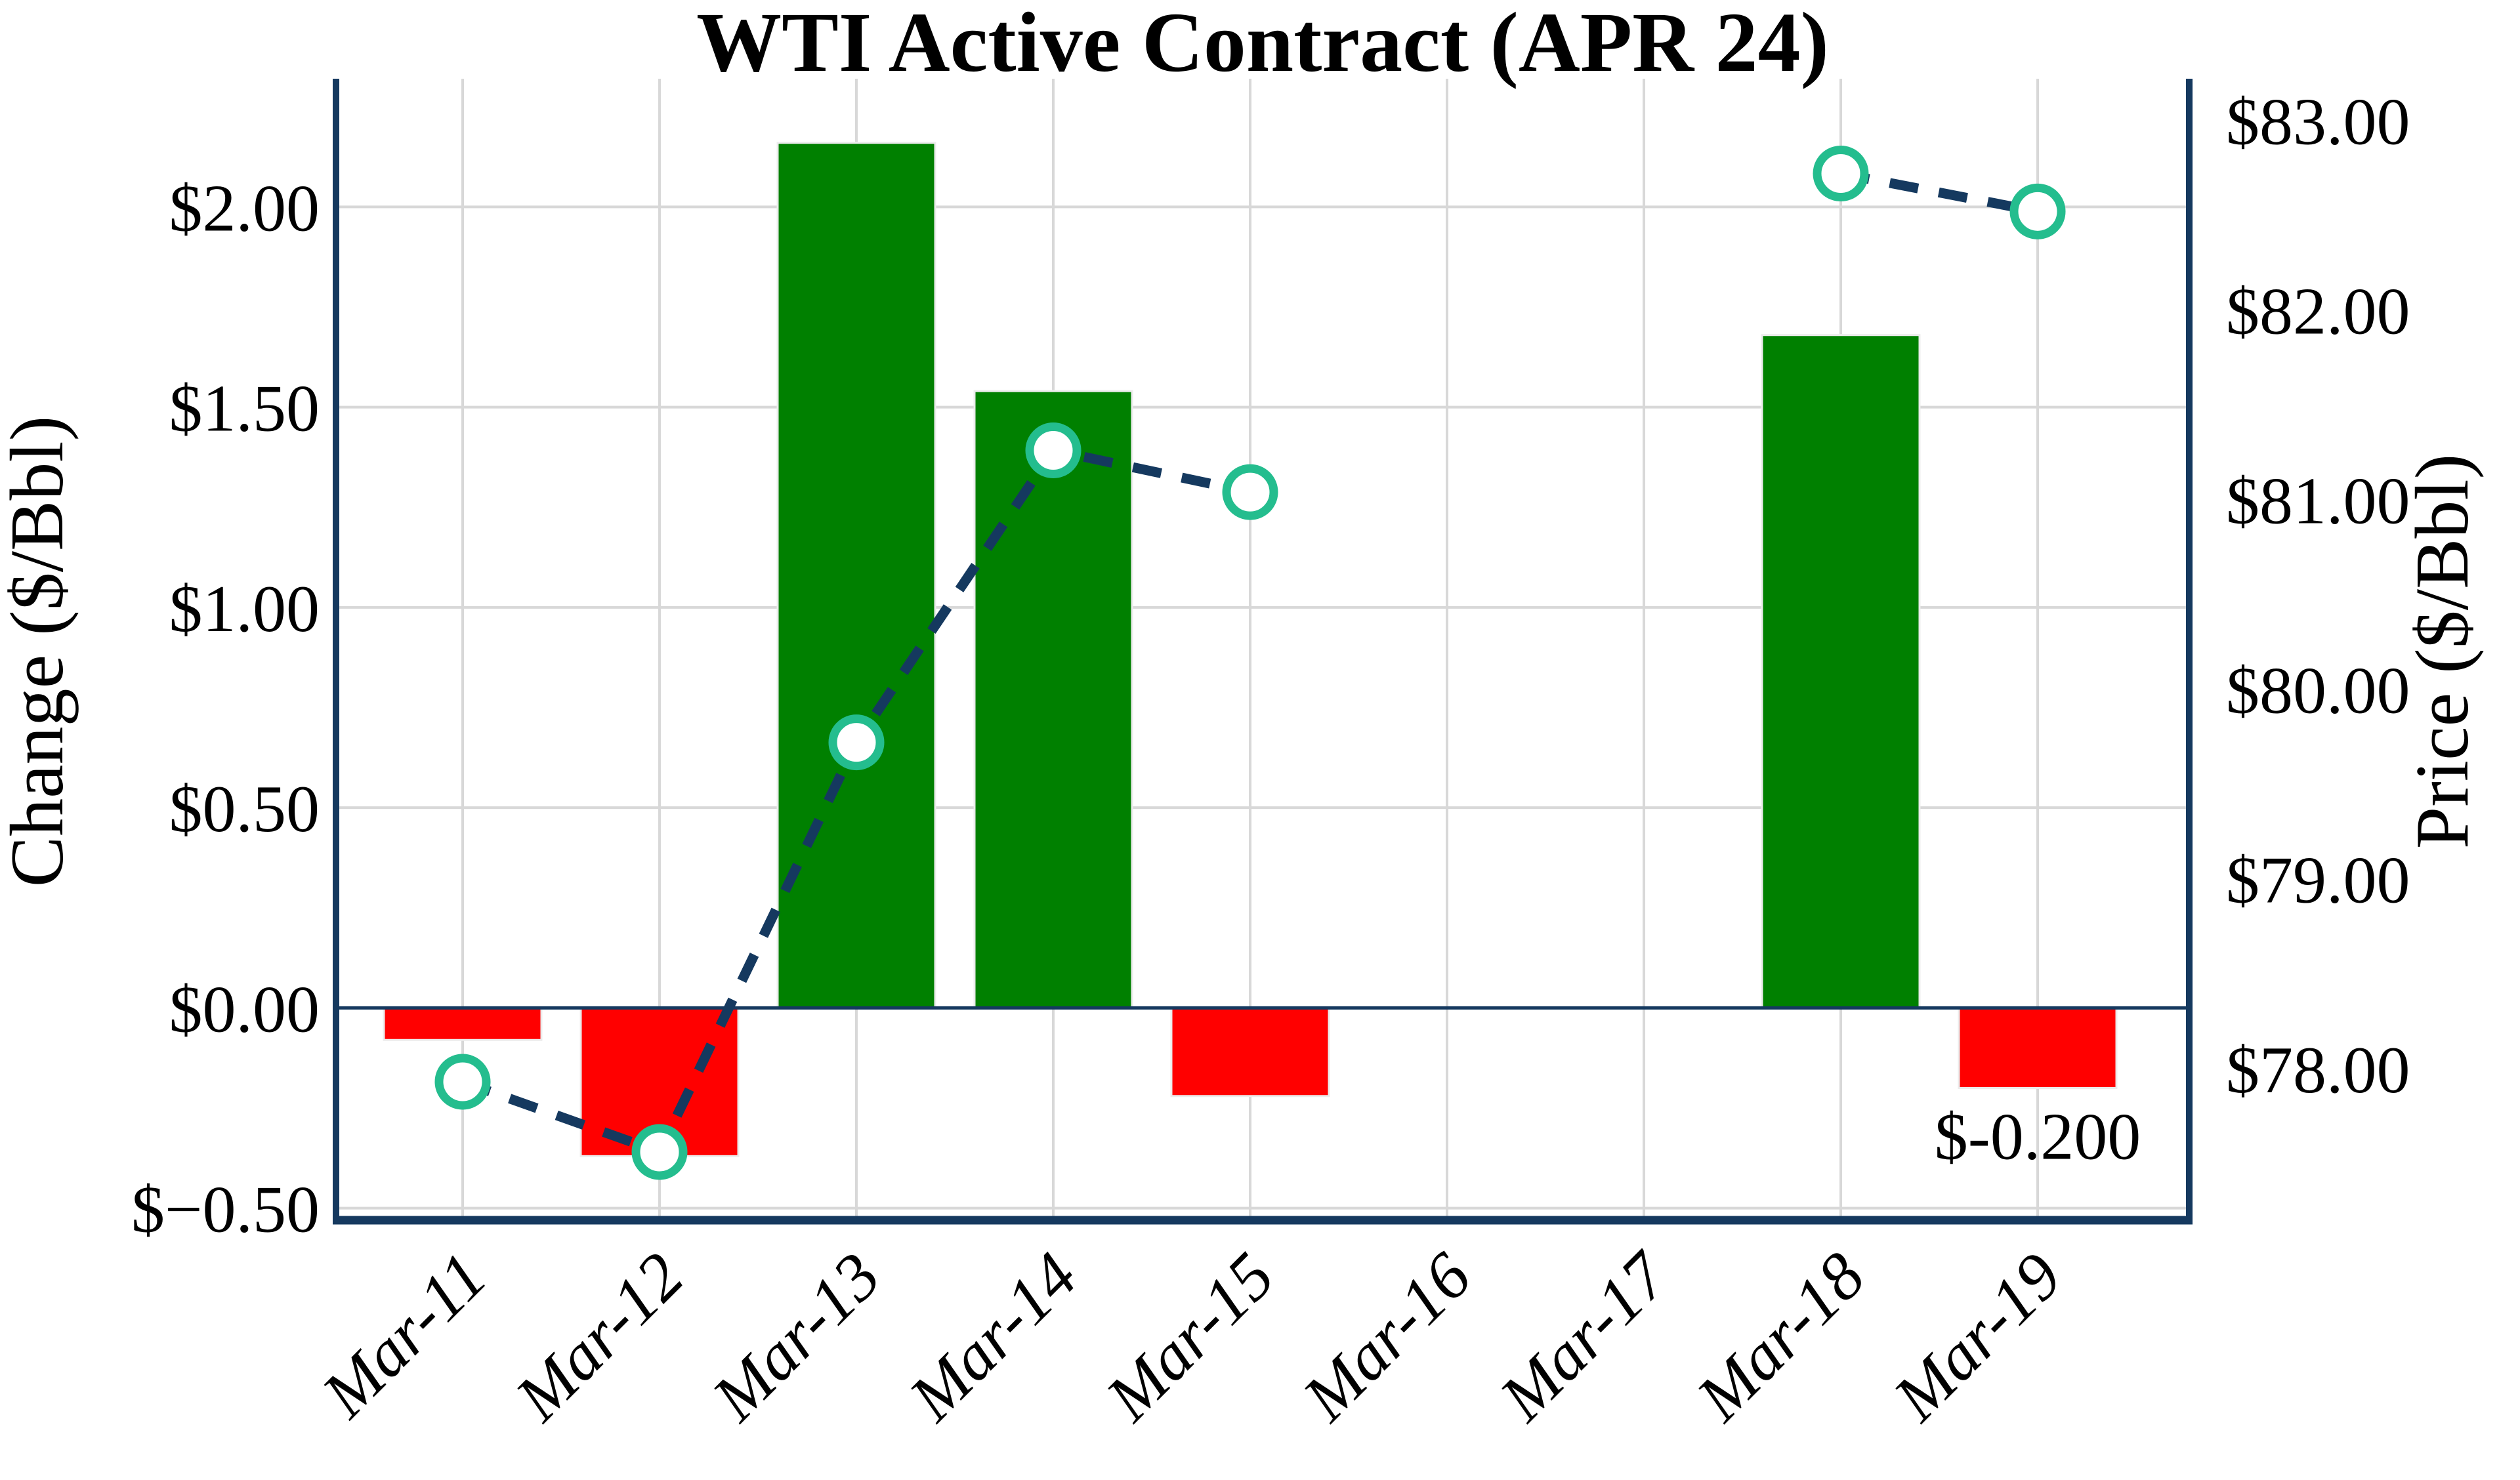 The width and height of the screenshot is (2520, 1480). What do you see at coordinates (1939, 192) in the screenshot?
I see `price-line-segment` at bounding box center [1939, 192].